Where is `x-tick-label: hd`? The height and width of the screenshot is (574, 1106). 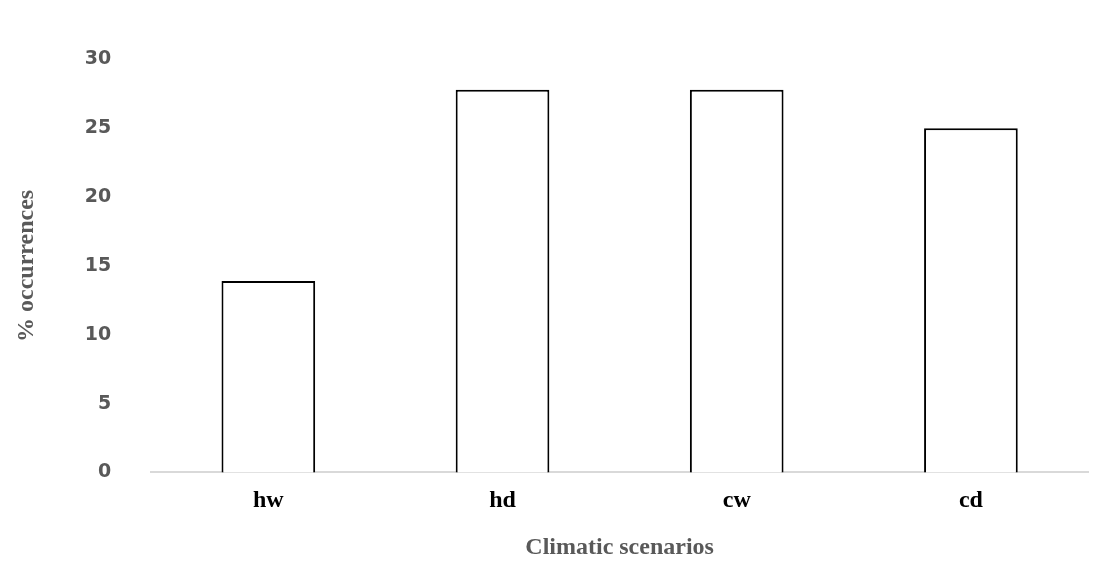
x-tick-label: hd is located at coordinates (503, 499).